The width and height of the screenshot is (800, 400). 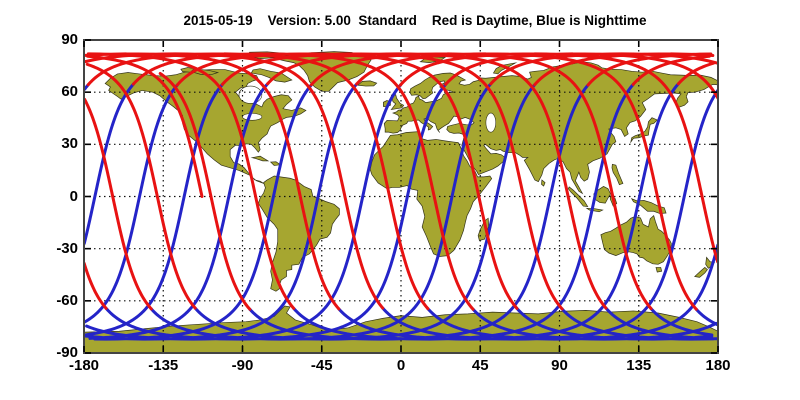 I want to click on y-tick-label-30: 30, so click(x=69, y=144).